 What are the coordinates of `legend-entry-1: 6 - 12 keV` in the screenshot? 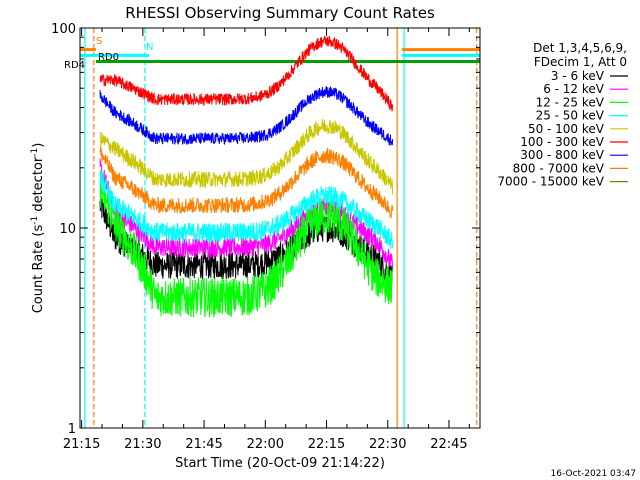 It's located at (574, 89).